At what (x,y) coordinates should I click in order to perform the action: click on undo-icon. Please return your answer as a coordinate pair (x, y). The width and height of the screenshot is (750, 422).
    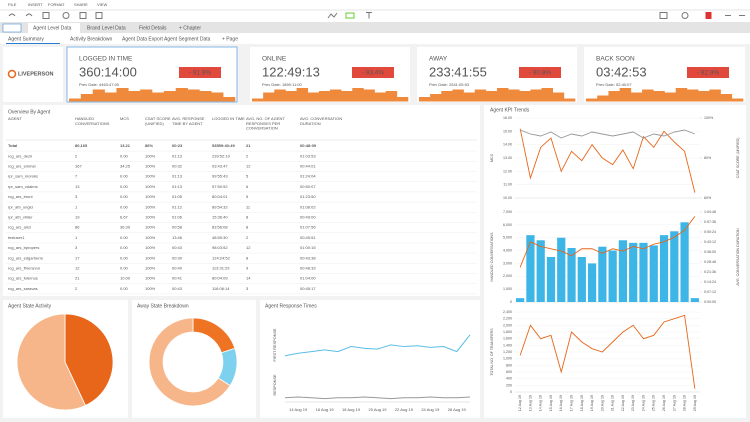
    Looking at the image, I should click on (12, 15).